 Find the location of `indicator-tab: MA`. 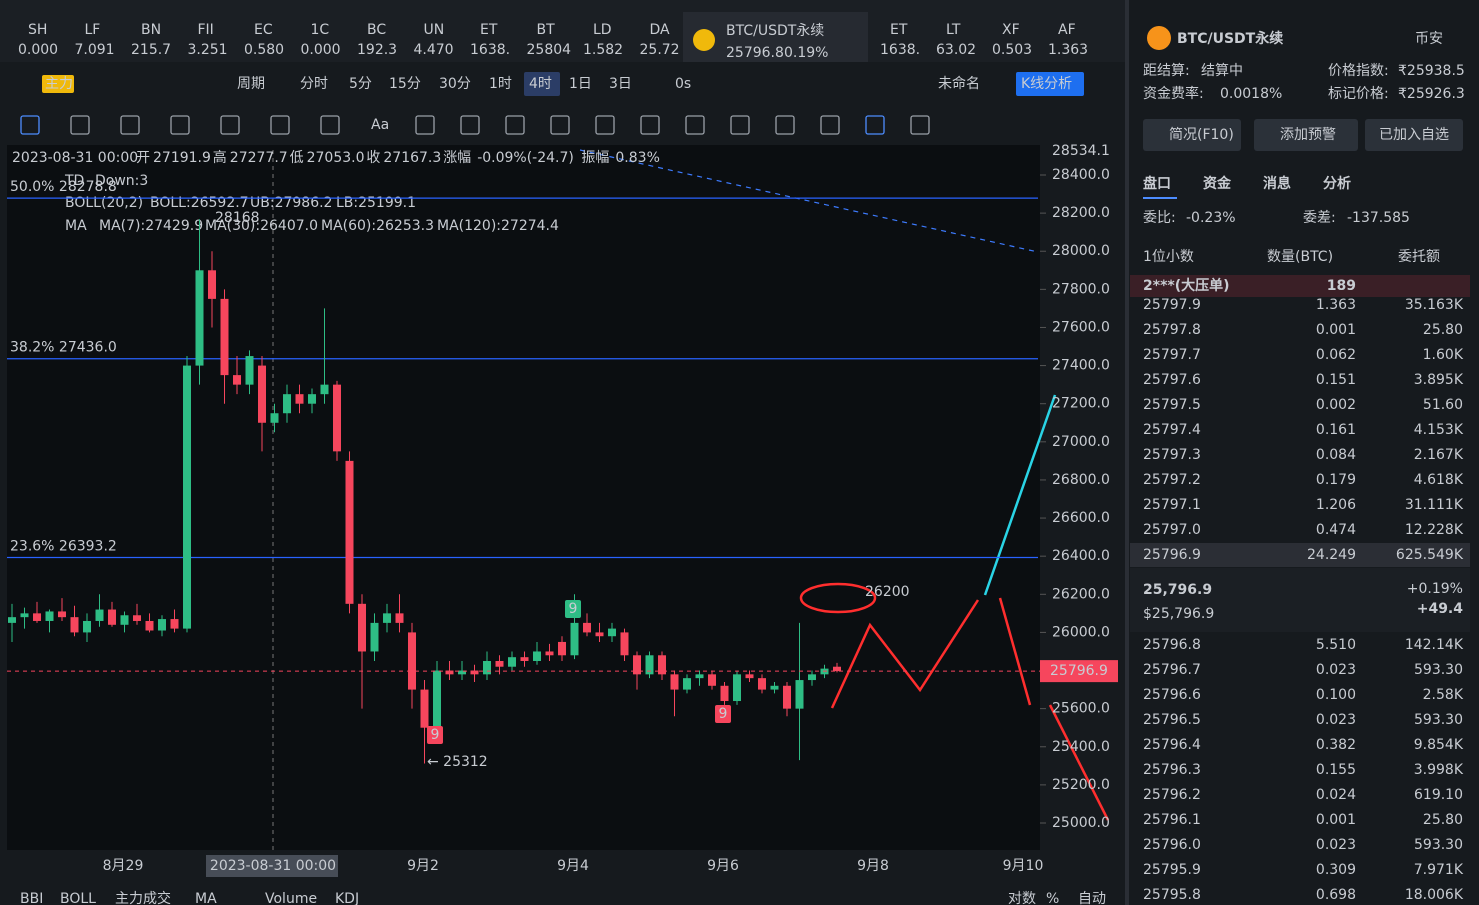

indicator-tab: MA is located at coordinates (206, 898).